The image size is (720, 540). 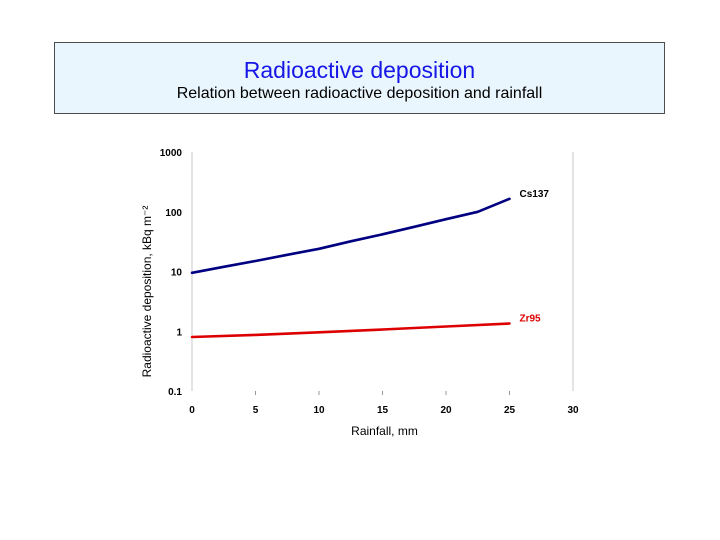 What do you see at coordinates (171, 153) in the screenshot?
I see `y-tick-label: 1000` at bounding box center [171, 153].